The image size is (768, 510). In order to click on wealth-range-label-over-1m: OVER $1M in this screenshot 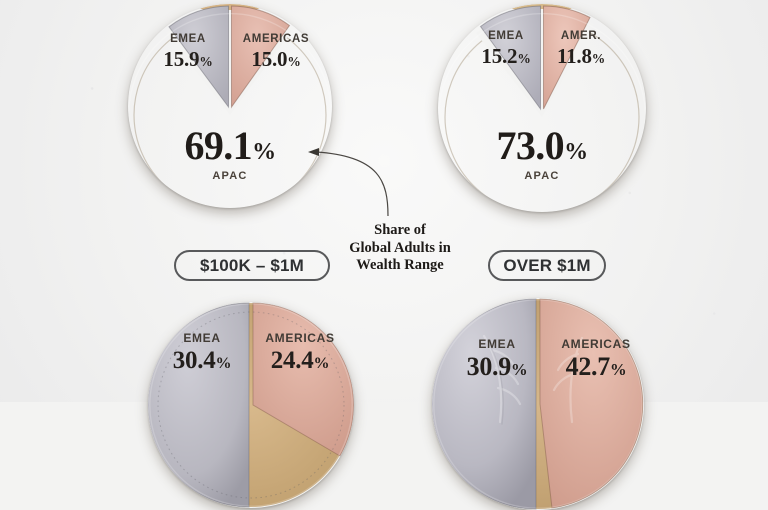, I will do `click(547, 265)`.